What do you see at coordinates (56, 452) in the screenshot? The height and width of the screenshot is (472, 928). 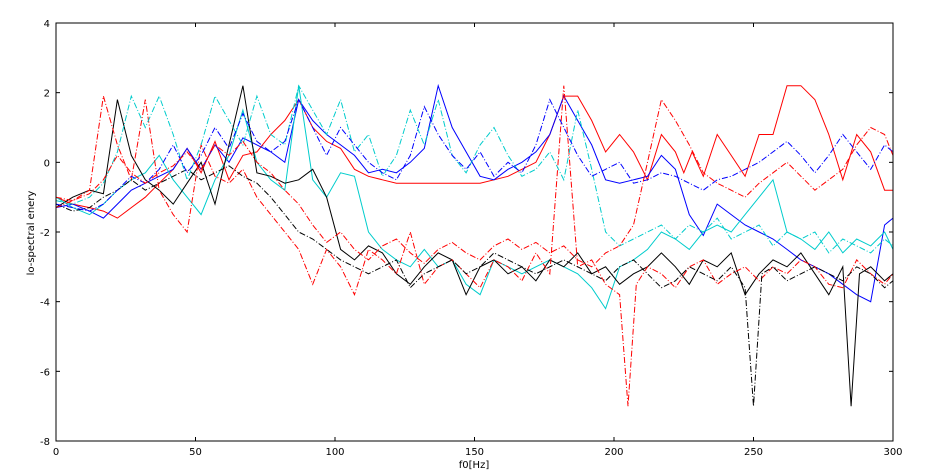 I see `x-tick-label: 0` at bounding box center [56, 452].